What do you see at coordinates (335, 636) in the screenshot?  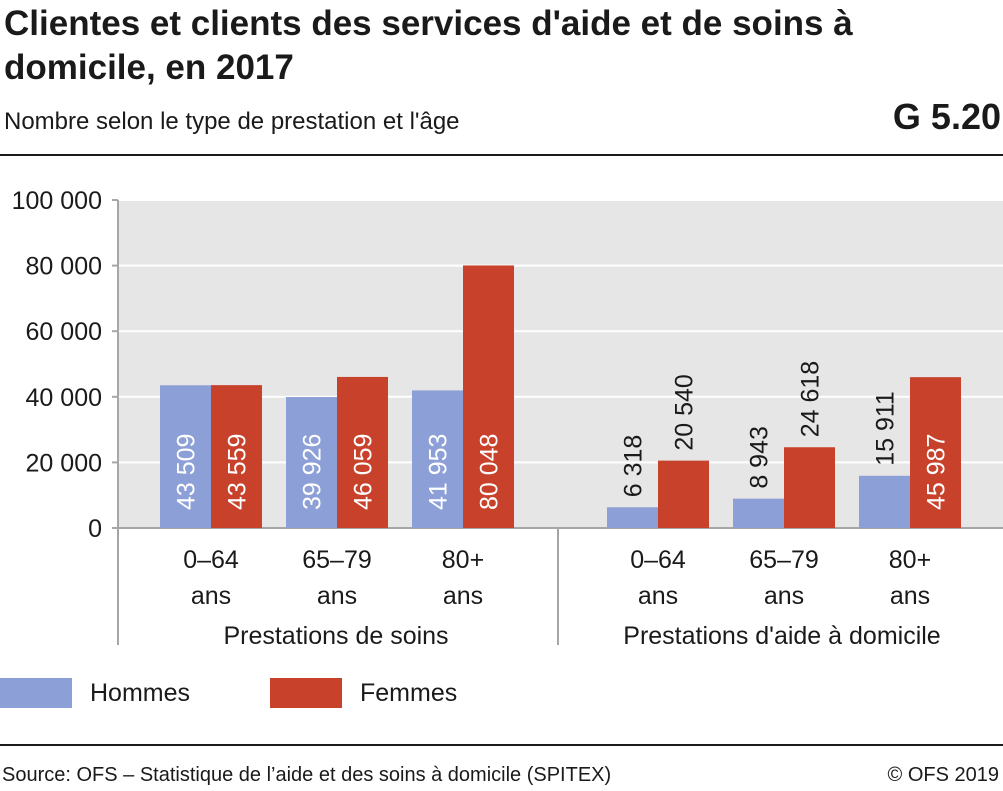 I see `group-label: Prestations de soins` at bounding box center [335, 636].